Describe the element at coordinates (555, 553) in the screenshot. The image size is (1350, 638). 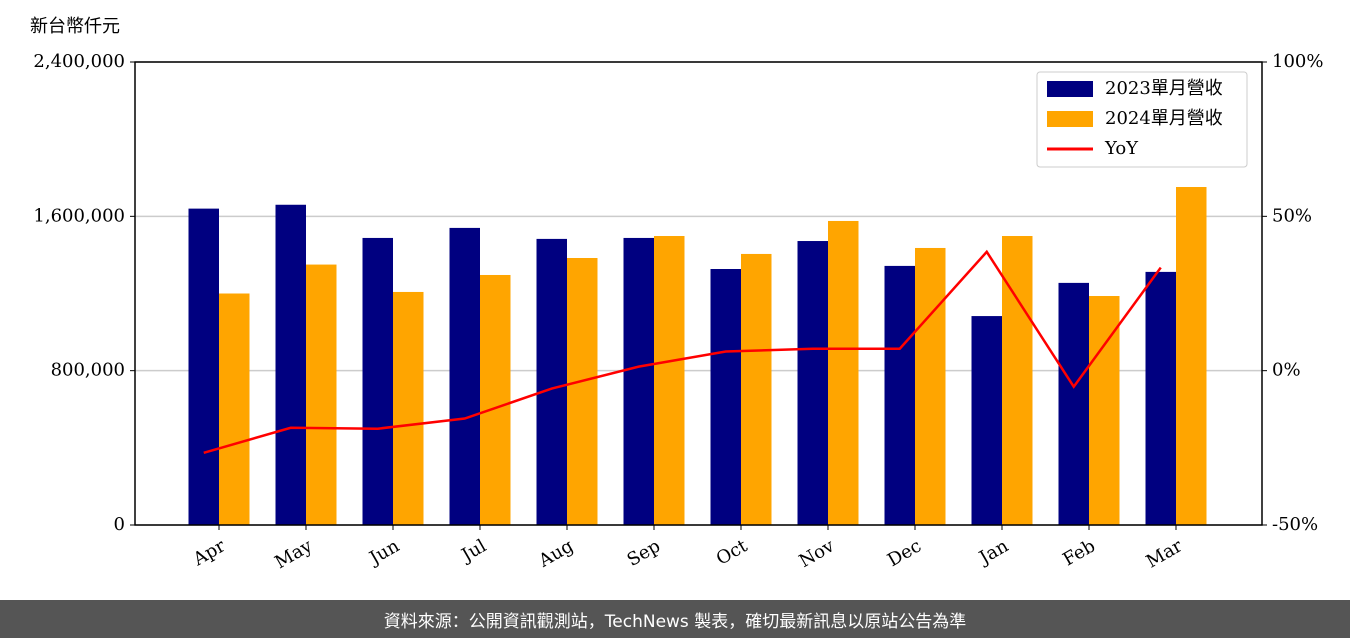
I see `x-tick-label: Aug` at that location.